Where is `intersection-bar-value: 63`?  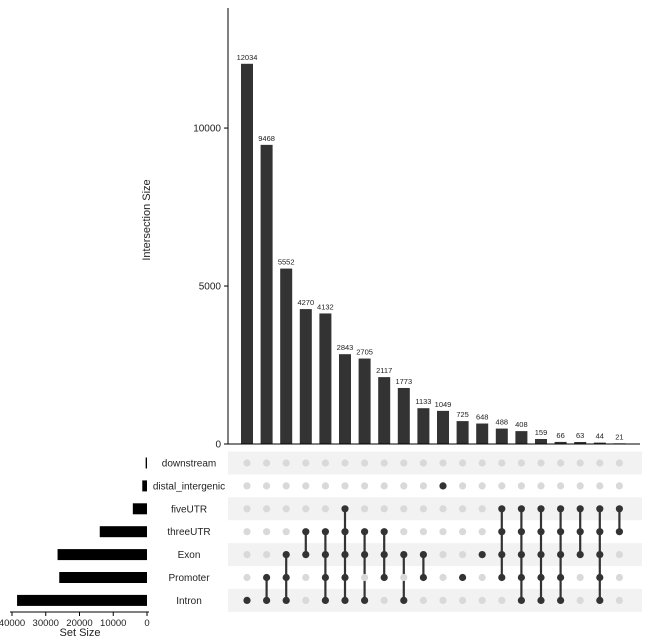 intersection-bar-value: 63 is located at coordinates (580, 435).